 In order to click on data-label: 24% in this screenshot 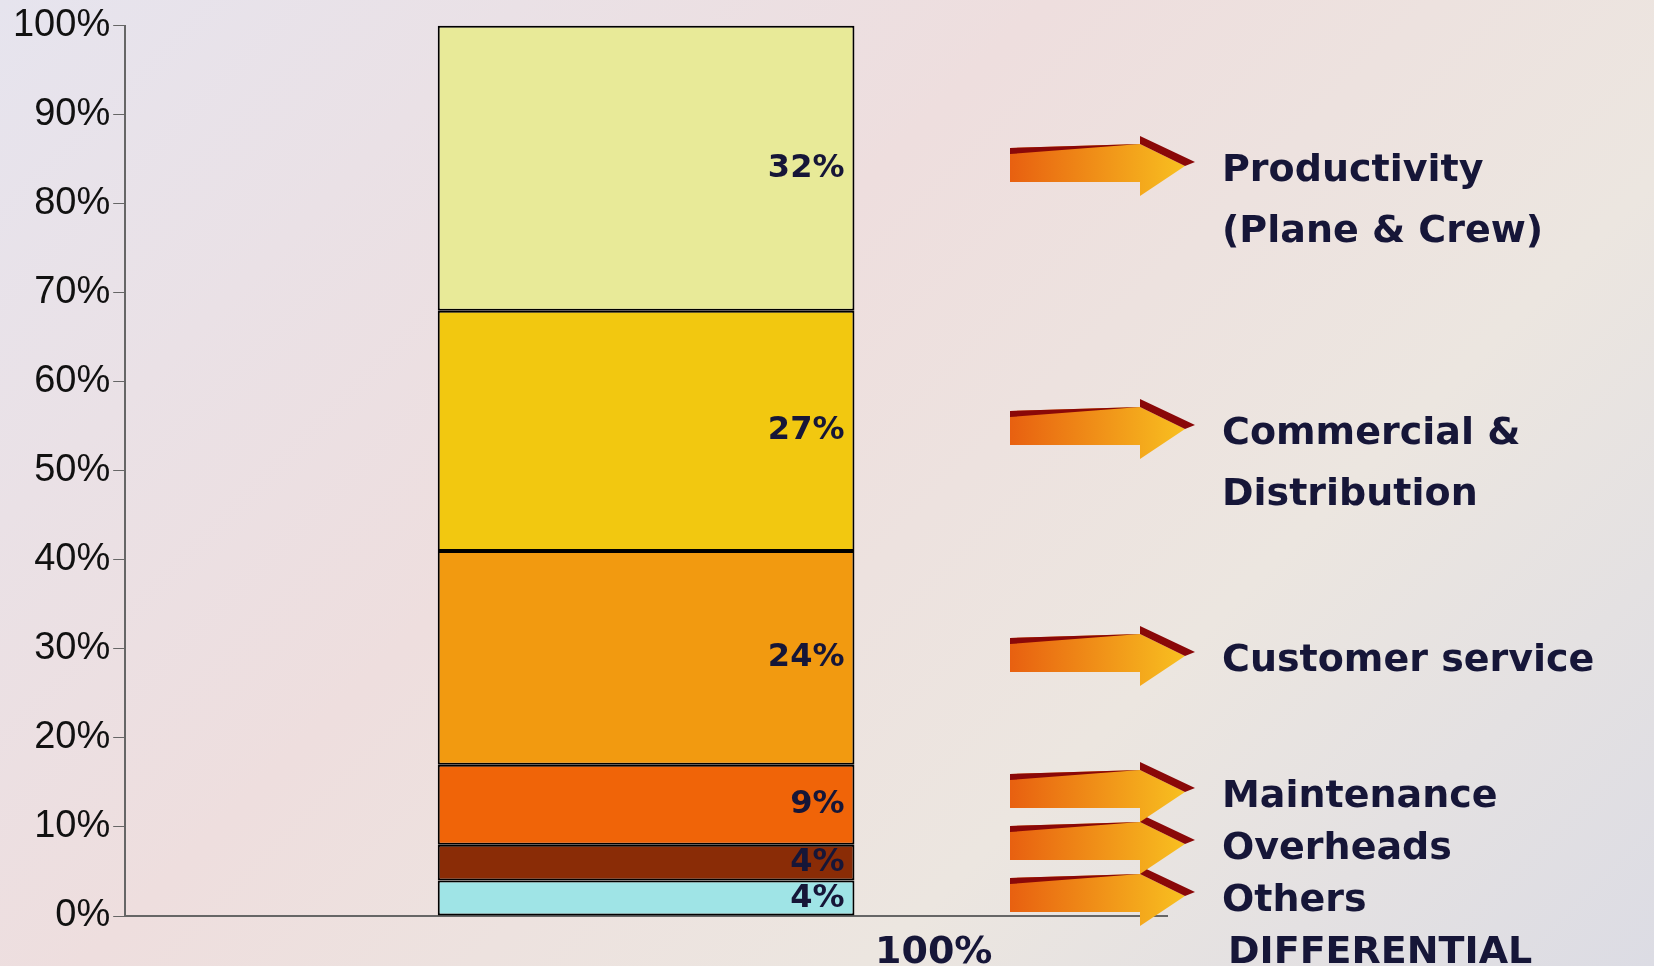, I will do `click(806, 655)`.